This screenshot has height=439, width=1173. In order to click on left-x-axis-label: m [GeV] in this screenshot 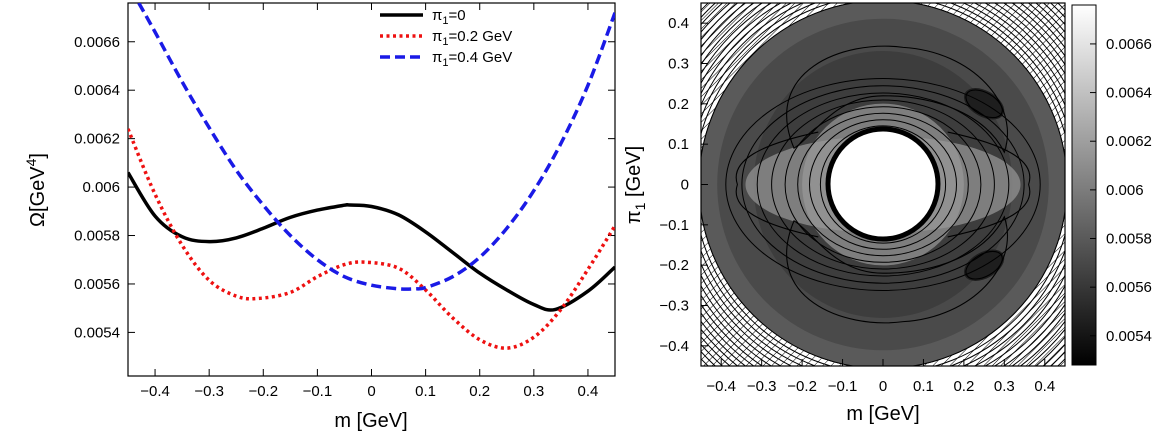, I will do `click(370, 421)`.